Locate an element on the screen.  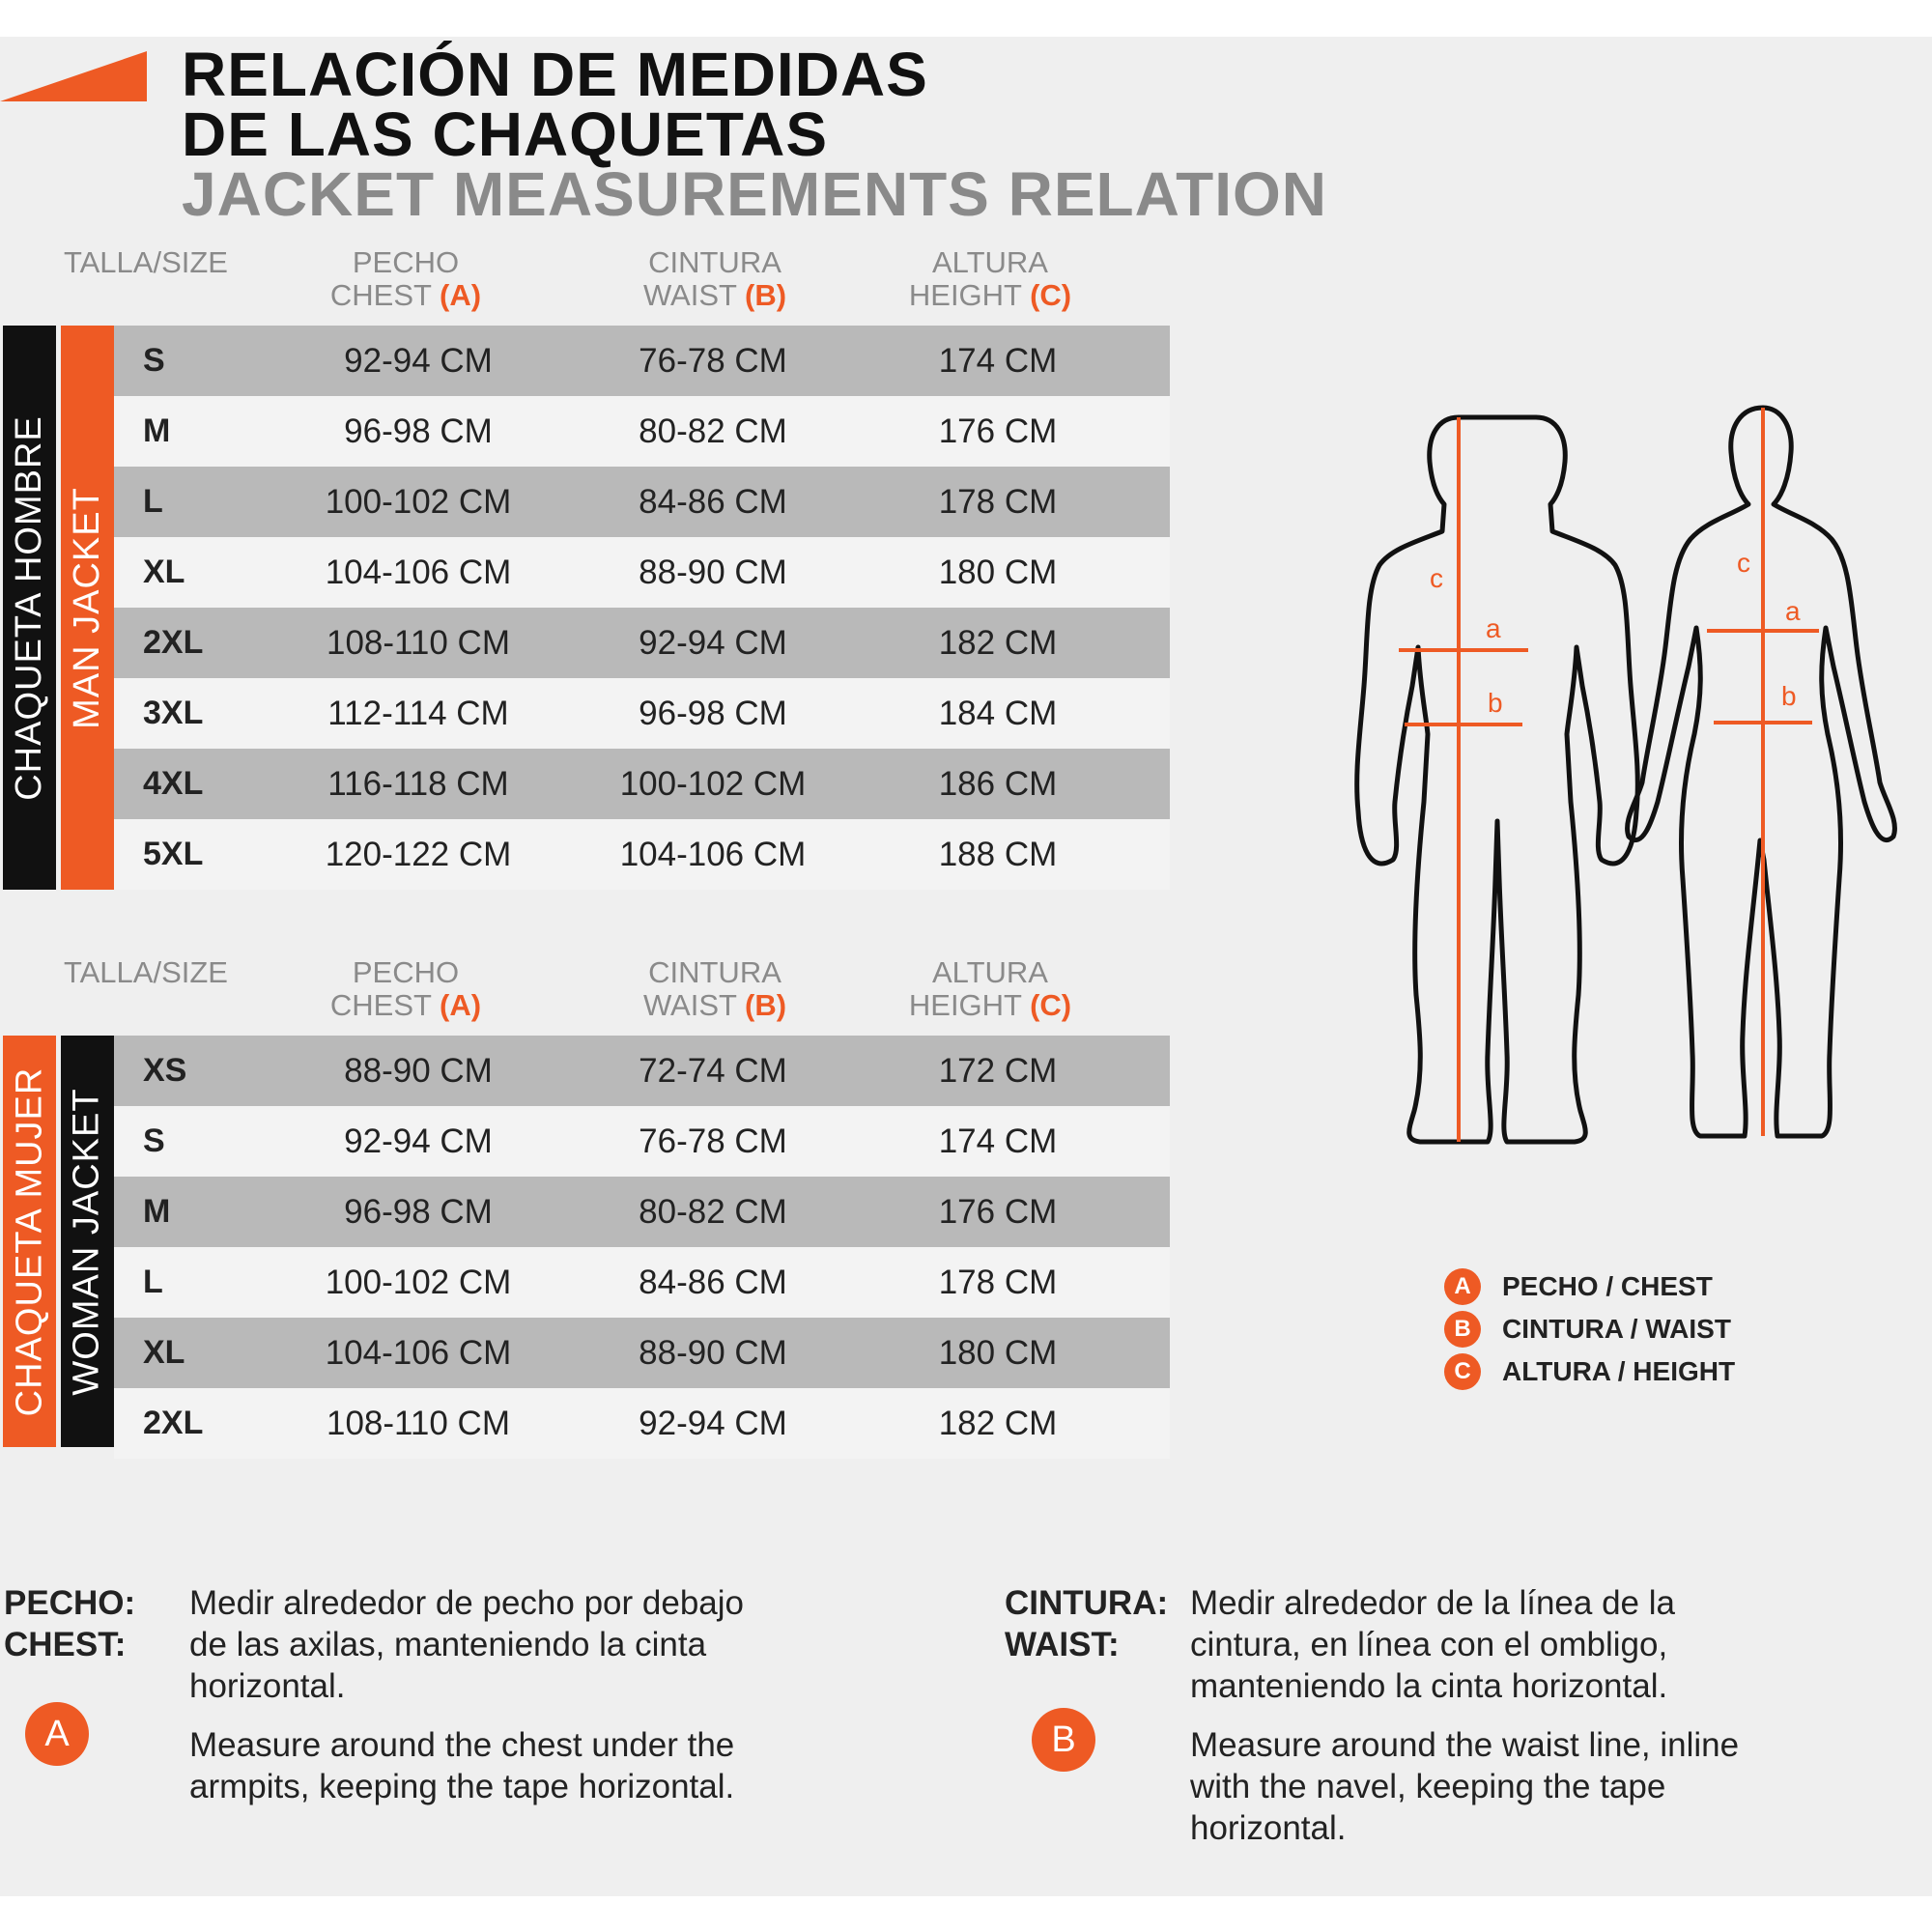
orange-corner-flag is located at coordinates (73, 76).